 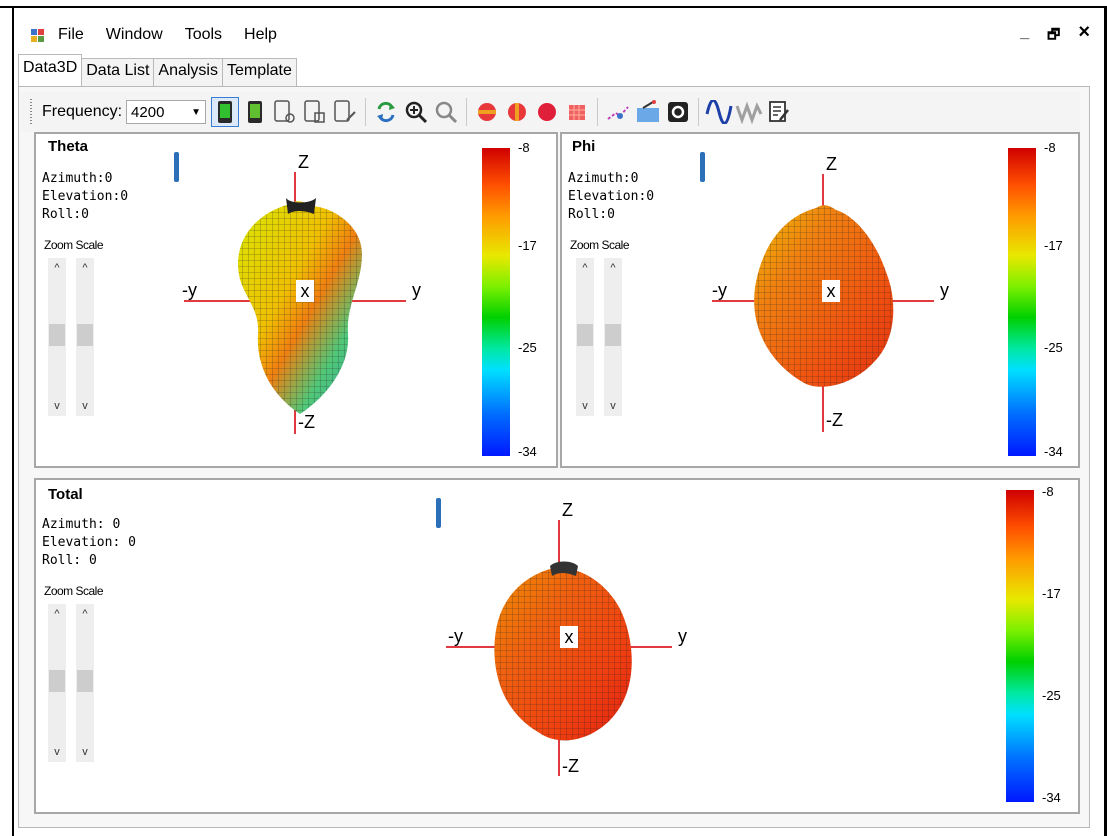 I want to click on device-import-icon, so click(x=314, y=111).